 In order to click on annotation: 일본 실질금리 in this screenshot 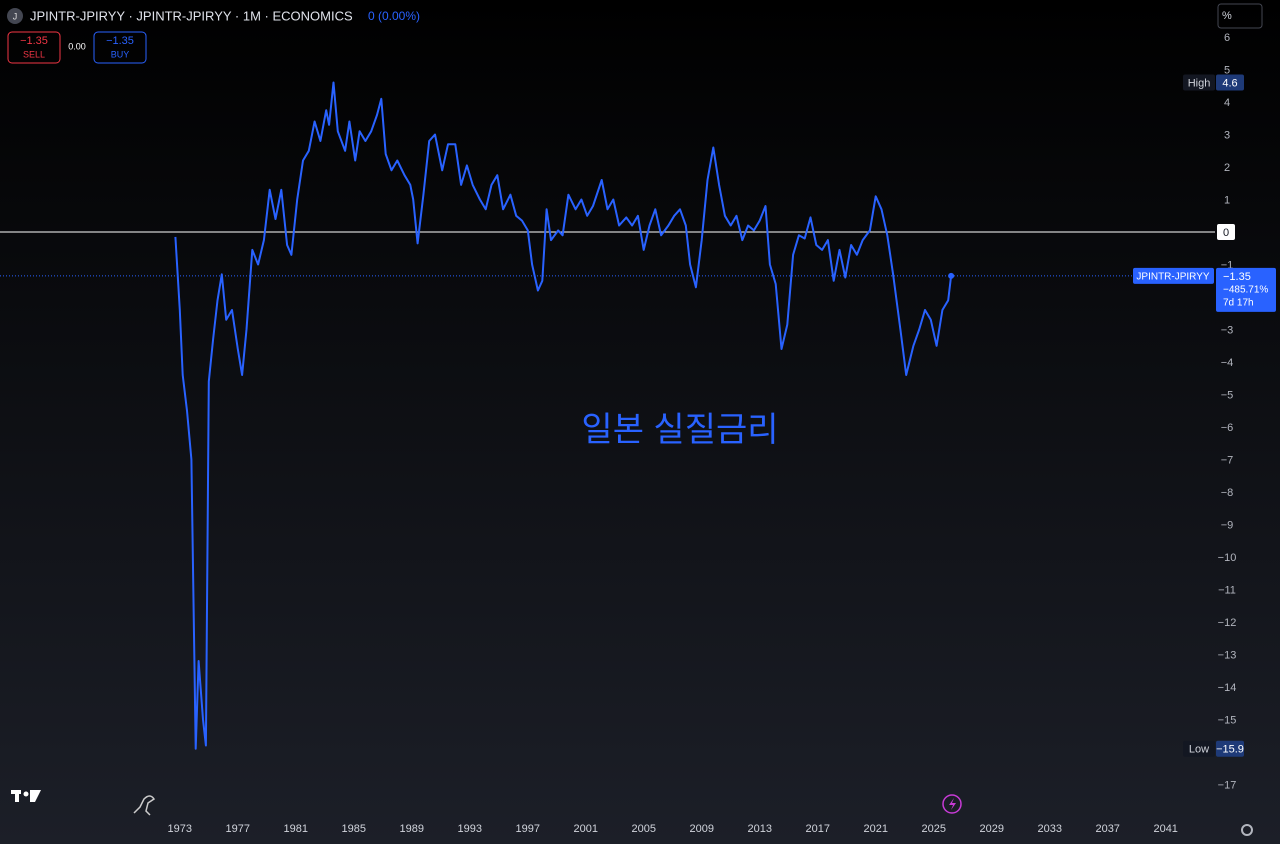, I will do `click(679, 430)`.